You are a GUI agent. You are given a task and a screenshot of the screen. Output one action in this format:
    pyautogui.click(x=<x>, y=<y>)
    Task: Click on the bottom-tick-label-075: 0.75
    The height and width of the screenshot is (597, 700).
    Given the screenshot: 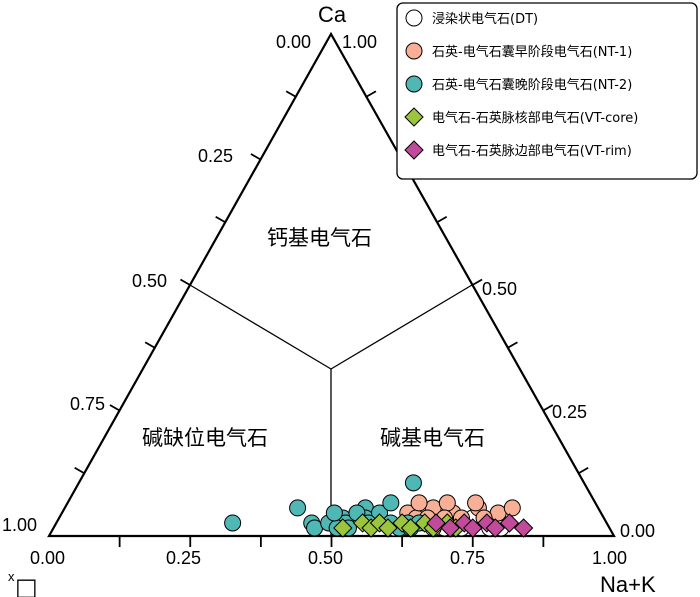 What is the action you would take?
    pyautogui.click(x=467, y=558)
    